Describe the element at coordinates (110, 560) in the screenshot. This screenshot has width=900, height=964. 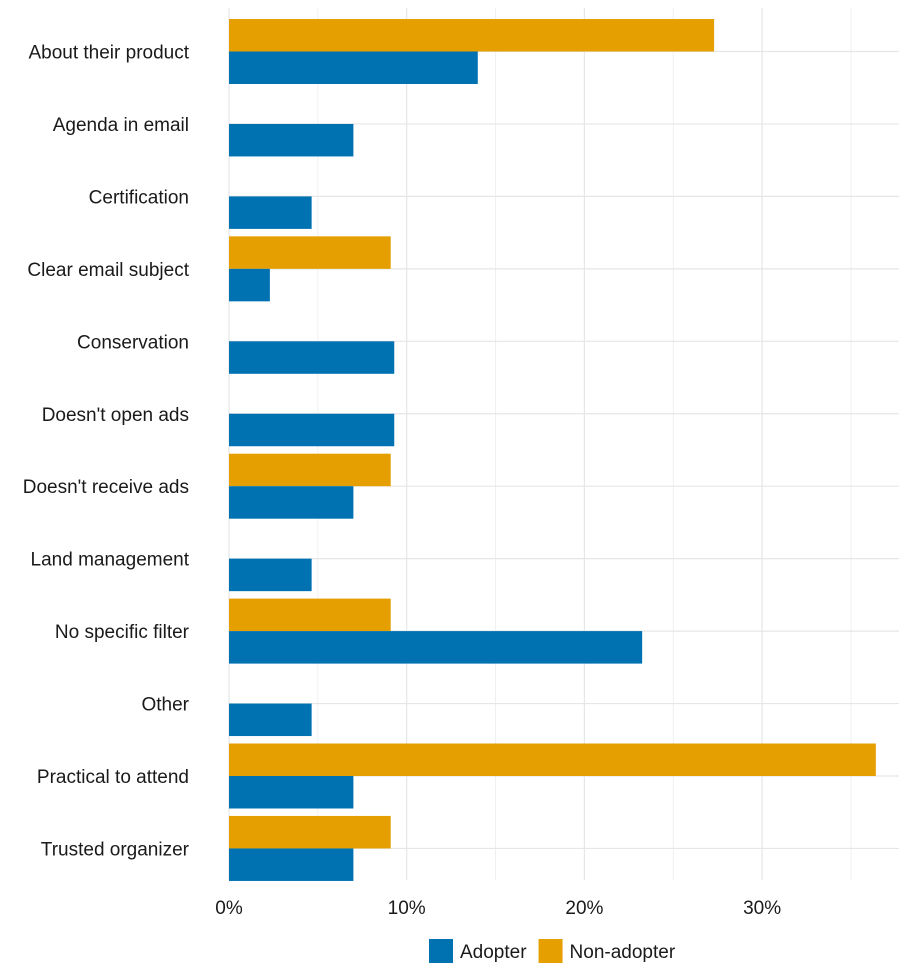
I see `category-label: Land management` at that location.